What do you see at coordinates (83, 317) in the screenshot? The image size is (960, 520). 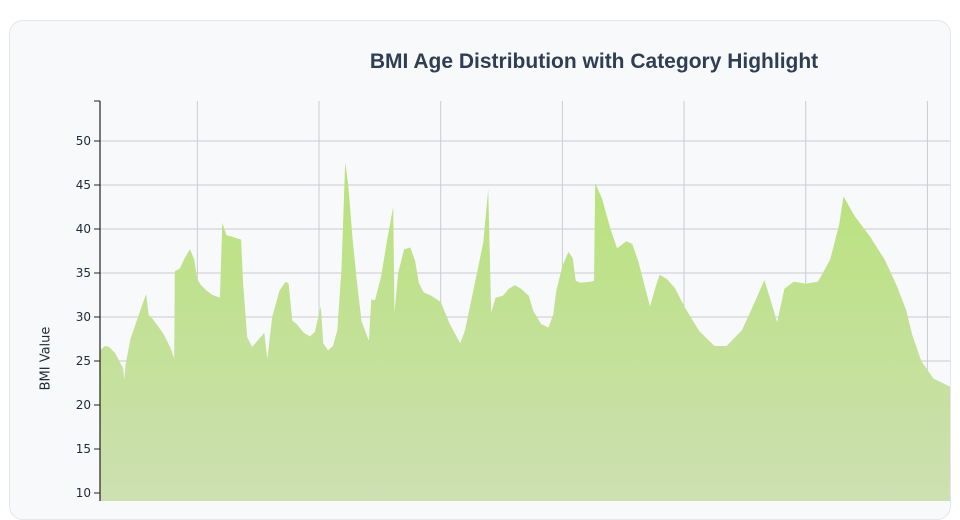 I see `y-tick-label: 30` at bounding box center [83, 317].